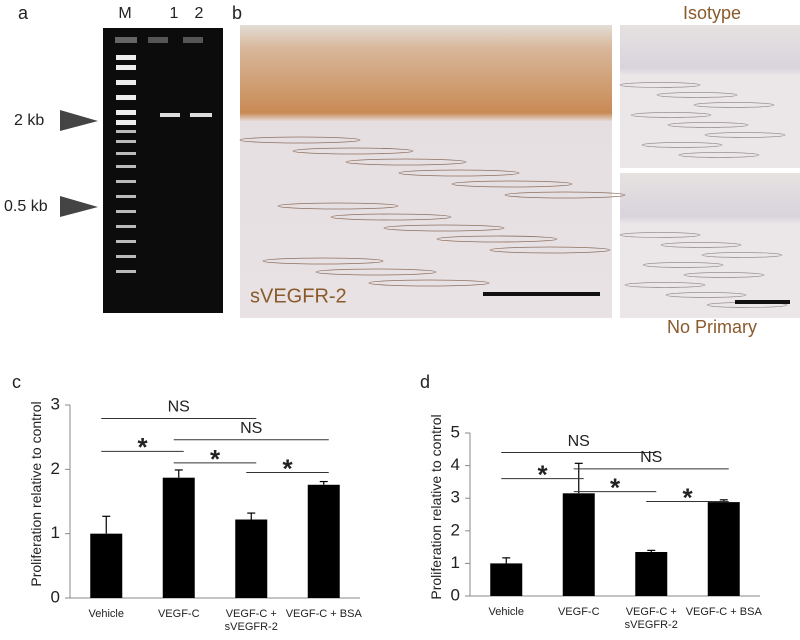  What do you see at coordinates (455, 594) in the screenshot?
I see `y-tick-label: 0` at bounding box center [455, 594].